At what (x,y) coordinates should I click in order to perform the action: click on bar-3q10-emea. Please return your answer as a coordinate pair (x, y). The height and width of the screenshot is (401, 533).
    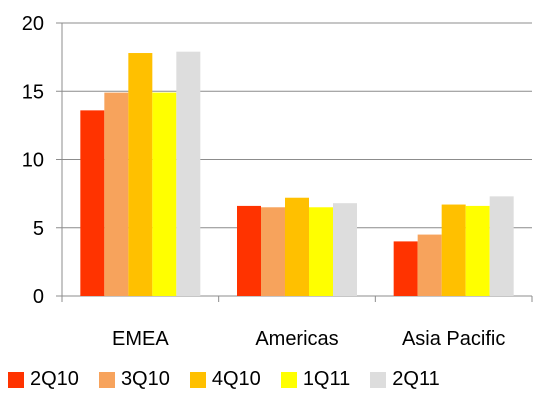
    Looking at the image, I should click on (116, 194).